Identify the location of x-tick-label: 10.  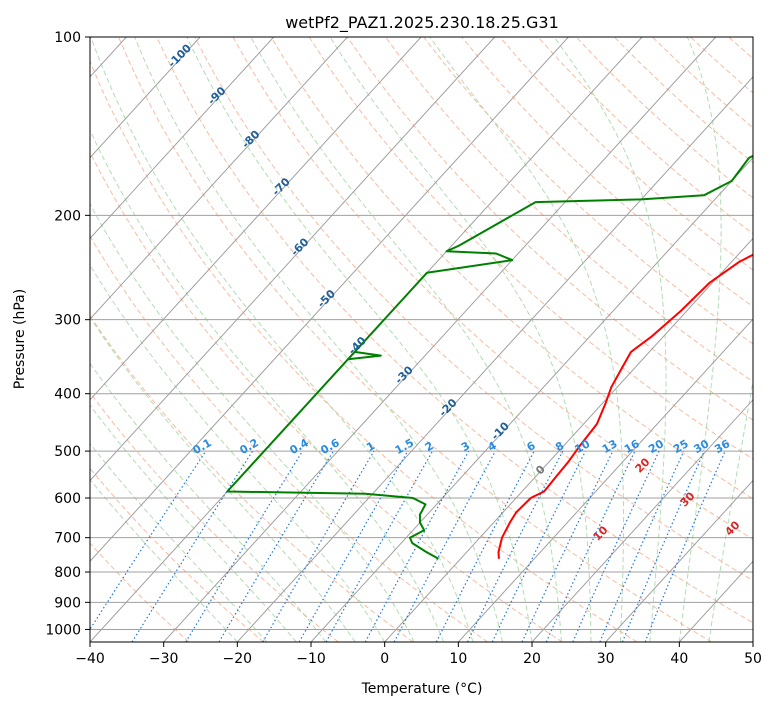
(458, 659).